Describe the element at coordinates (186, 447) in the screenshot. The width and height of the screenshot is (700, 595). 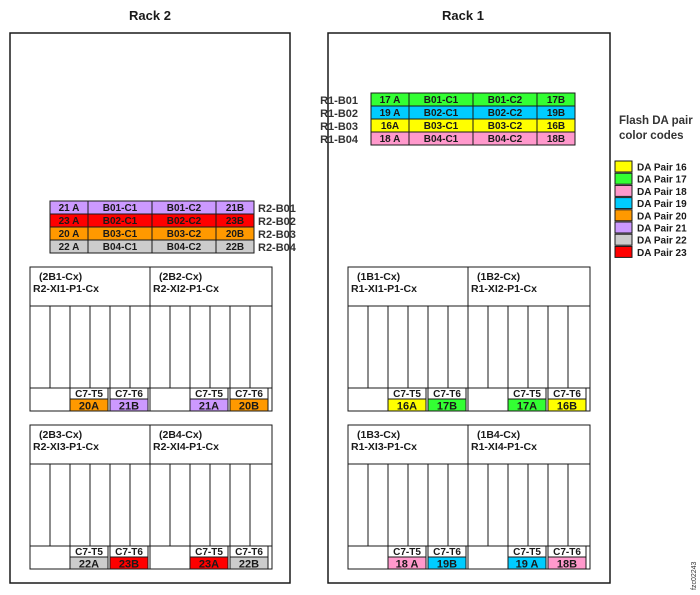
I see `enclosure-name: R2-XI4-P1-Cx` at that location.